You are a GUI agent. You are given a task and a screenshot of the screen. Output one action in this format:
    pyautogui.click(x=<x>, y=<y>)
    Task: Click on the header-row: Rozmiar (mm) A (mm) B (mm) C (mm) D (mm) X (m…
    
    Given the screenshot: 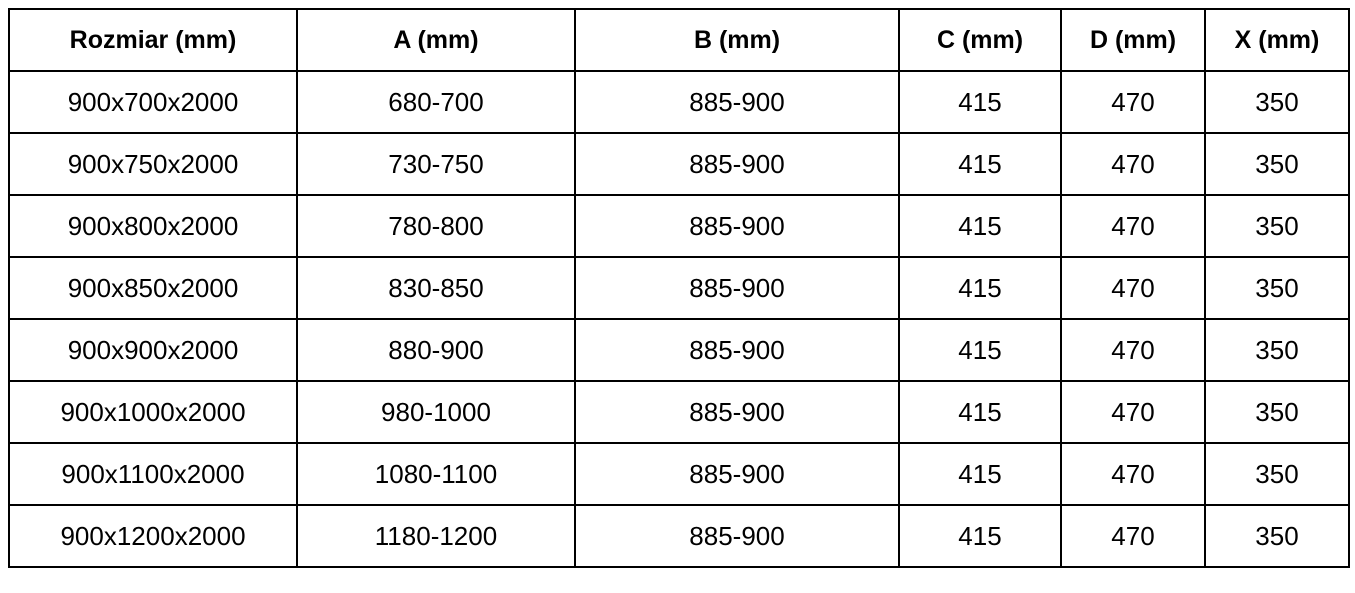 What is the action you would take?
    pyautogui.click(x=679, y=40)
    